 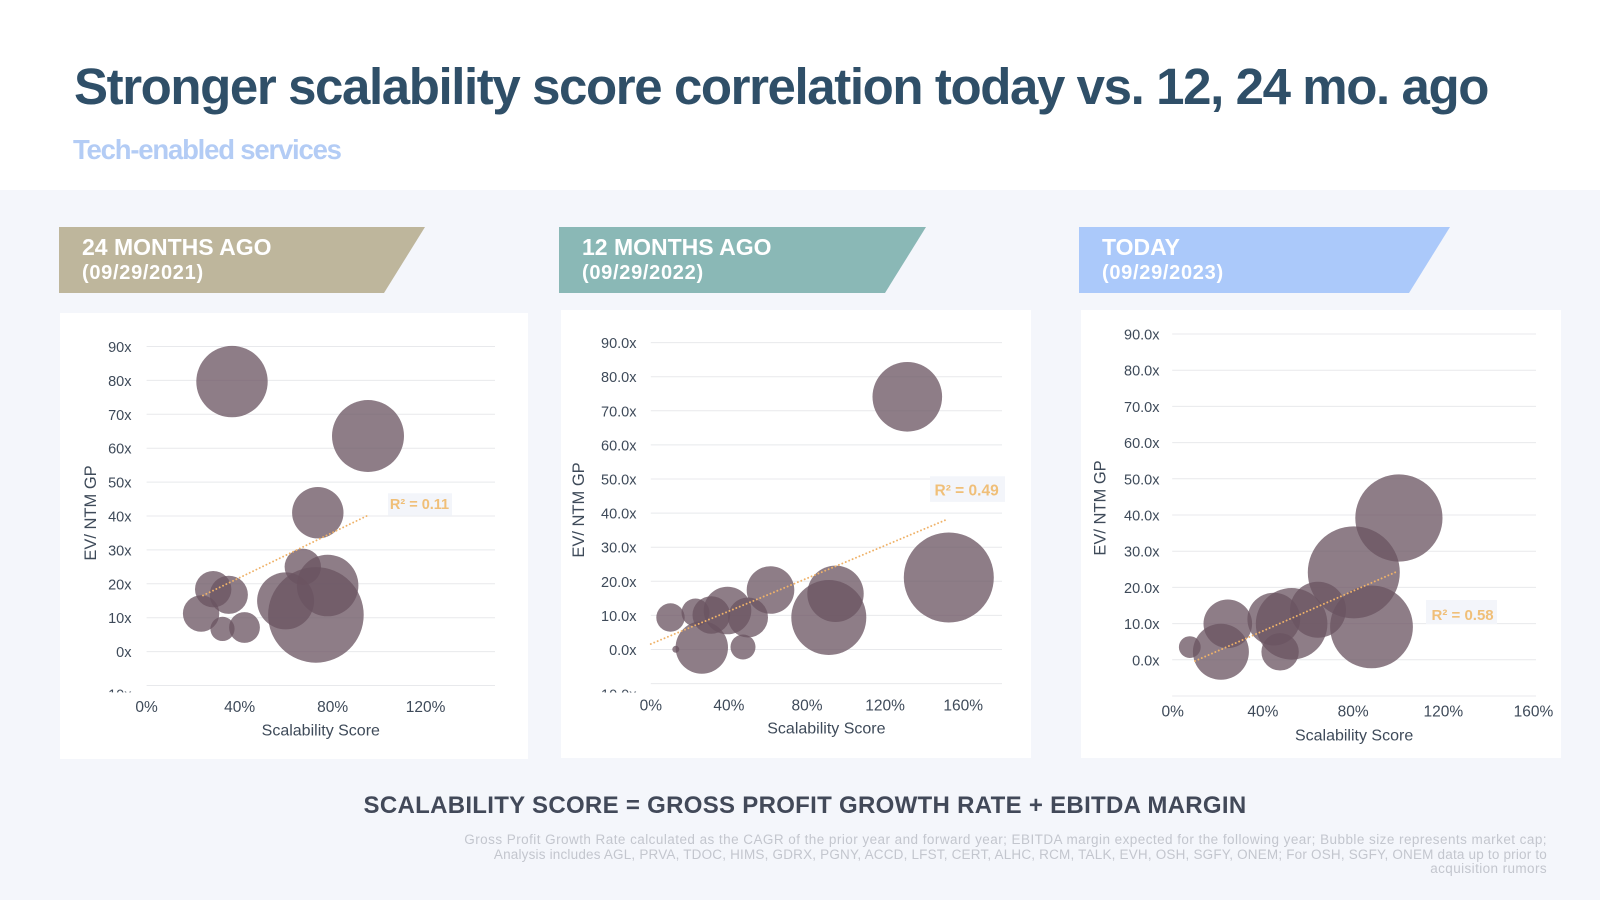 I want to click on svg-text: R² = 0.49, so click(x=967, y=490).